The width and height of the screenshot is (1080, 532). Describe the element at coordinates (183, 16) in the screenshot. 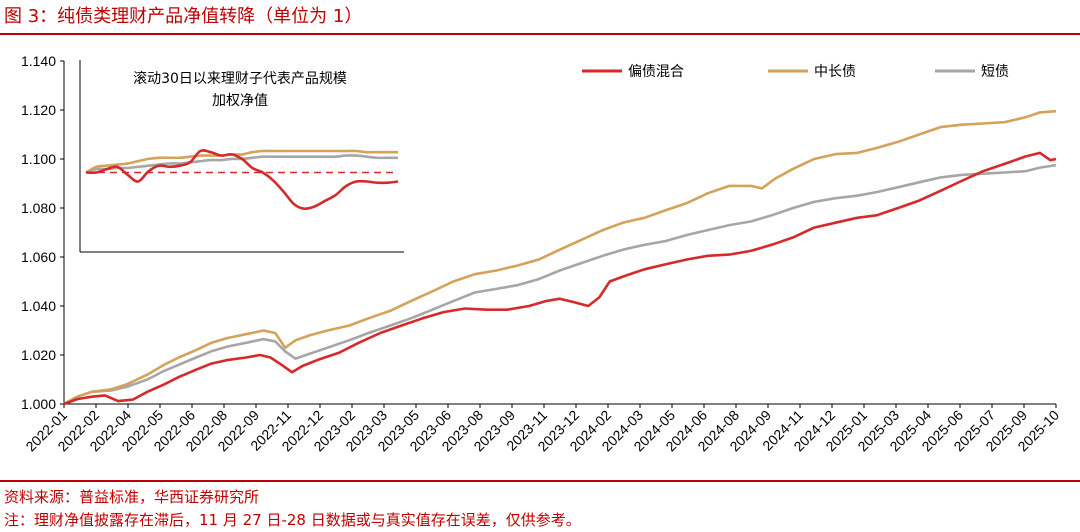

I see `figure-title: 图 3：纯债类理财产品净值转降（单位为 1）` at that location.